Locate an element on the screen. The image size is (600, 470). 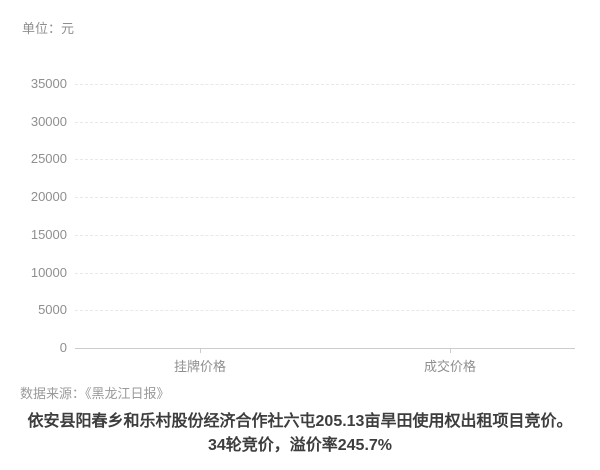
chart-title-line1: 依安县阳春乡和乐村股份经济合作社六屯205.13亩旱田使用权出租项目竞价。 is located at coordinates (300, 421).